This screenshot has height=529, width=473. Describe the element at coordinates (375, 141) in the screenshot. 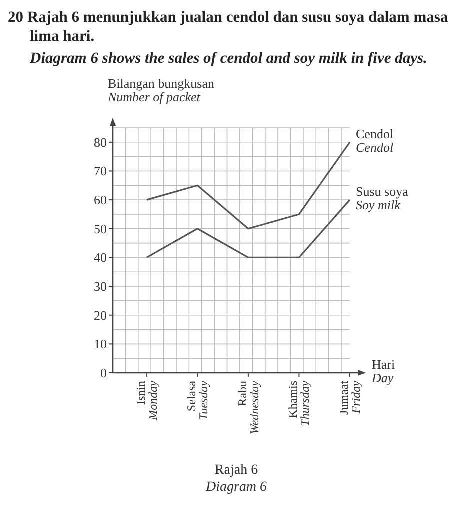

I see `series-label: Cendol Cendol` at that location.